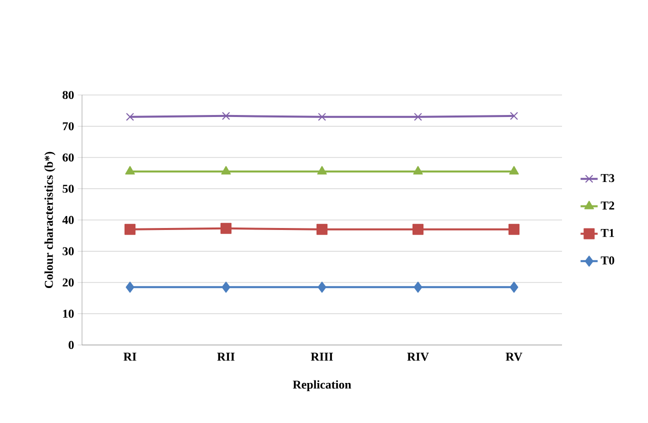  Describe the element at coordinates (514, 356) in the screenshot. I see `x-tick-label: RV` at that location.